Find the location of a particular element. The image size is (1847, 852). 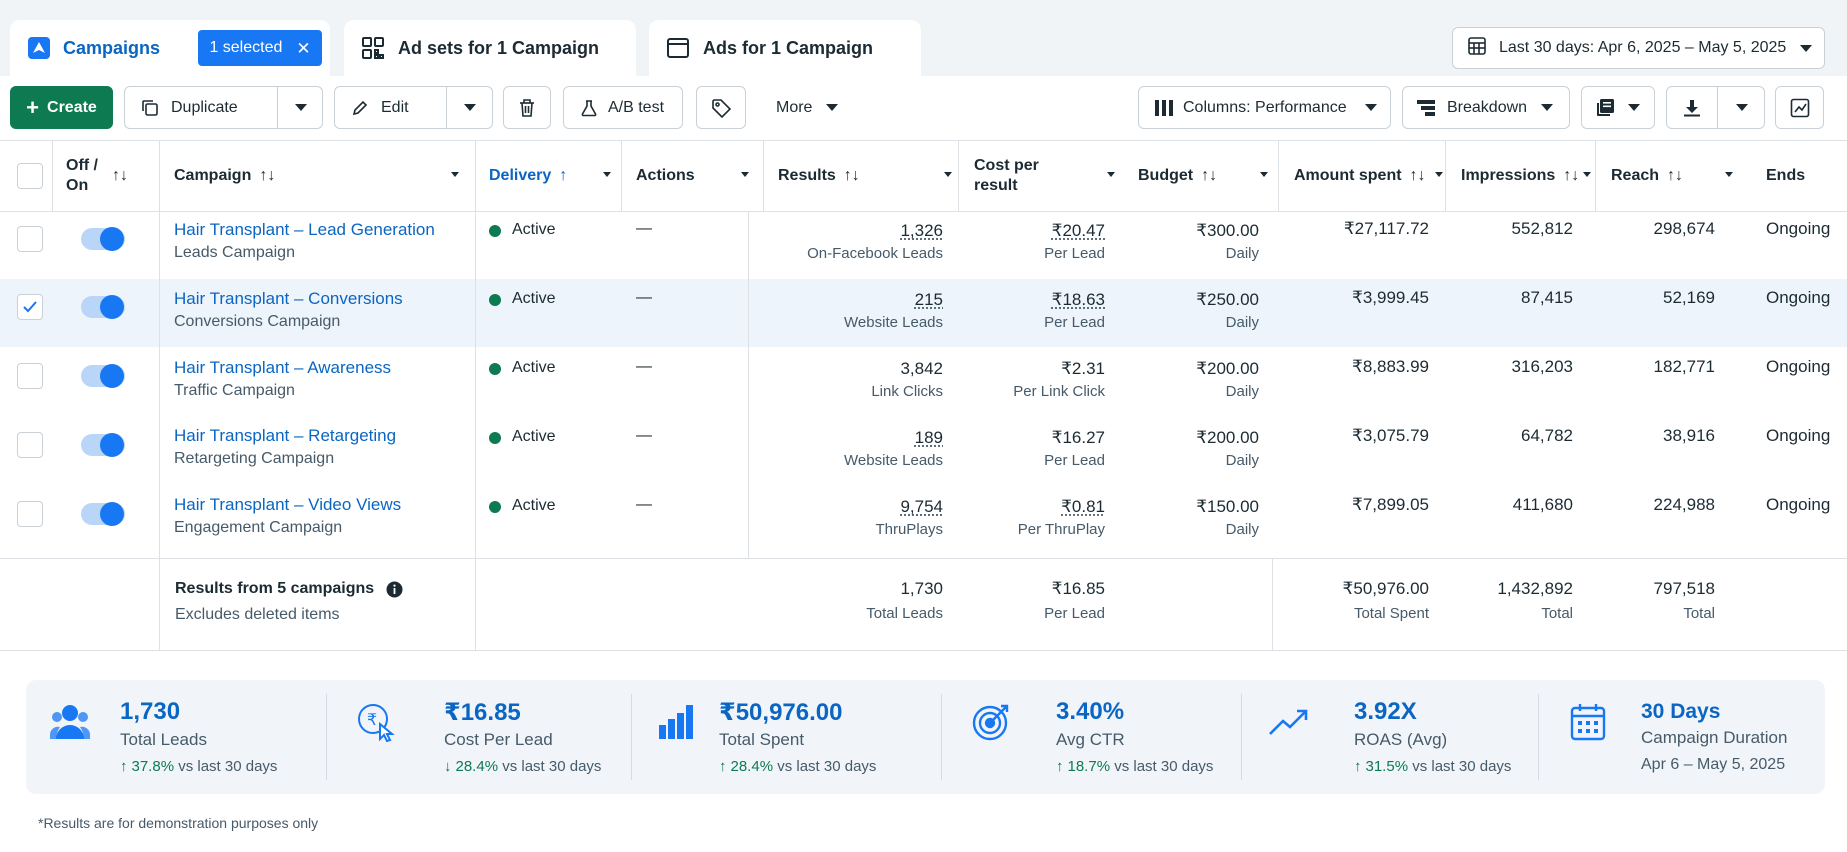

campaign-name-link: Hair Transplant – Retargeting is located at coordinates (285, 435).